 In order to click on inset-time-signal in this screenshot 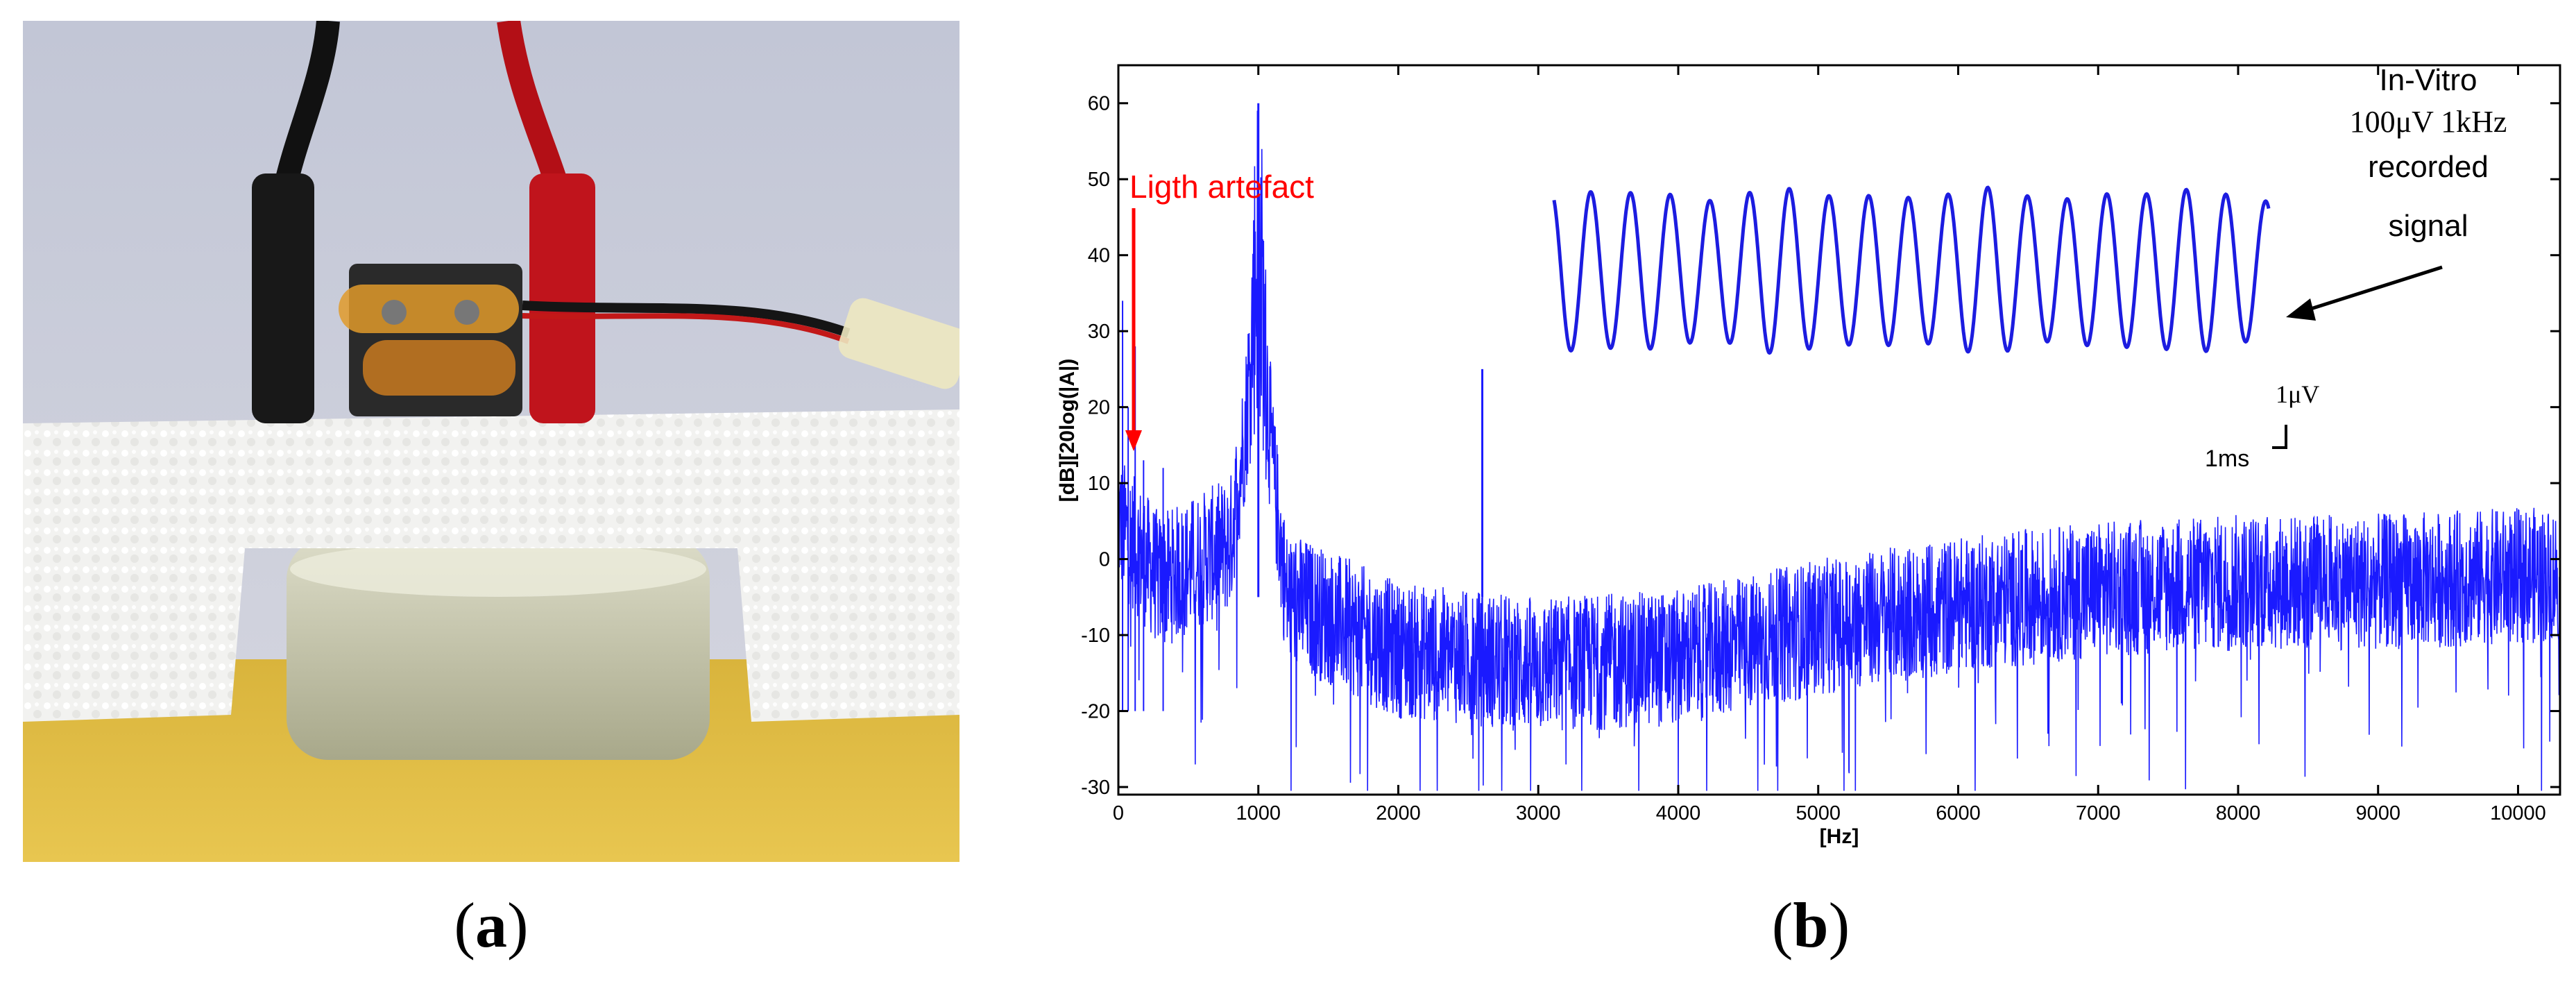, I will do `click(1911, 270)`.